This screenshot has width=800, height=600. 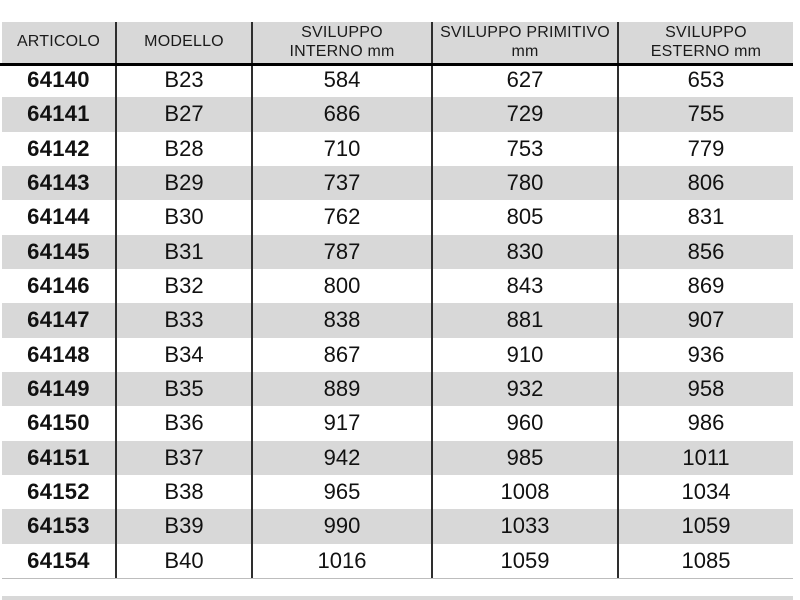 I want to click on table-row: 64143 B29 737 780 806, so click(x=397, y=183).